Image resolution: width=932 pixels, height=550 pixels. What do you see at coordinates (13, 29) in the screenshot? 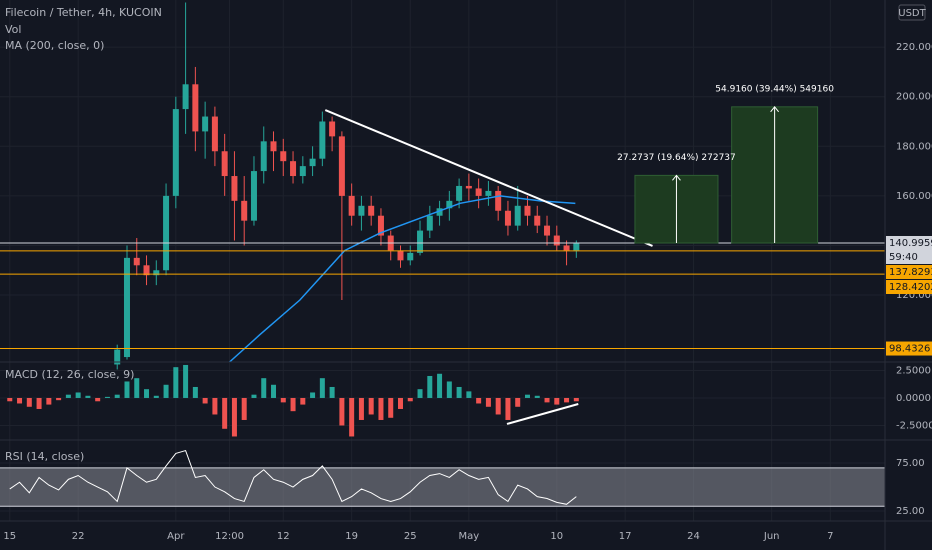
I see `legend-volume: Vol` at bounding box center [13, 29].